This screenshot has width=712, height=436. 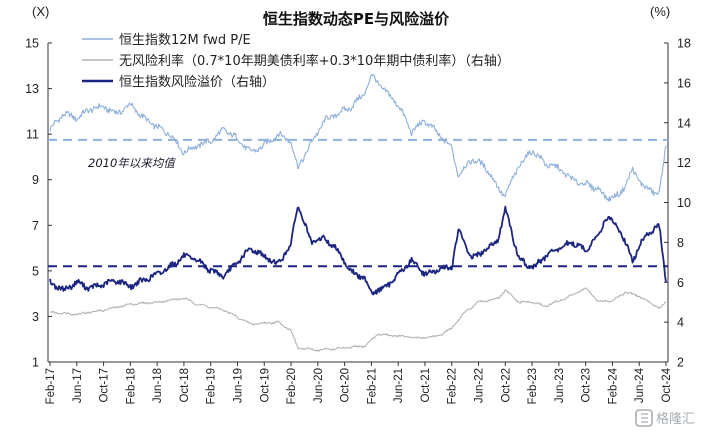 I want to click on watermark: 格隆汇, so click(x=665, y=418).